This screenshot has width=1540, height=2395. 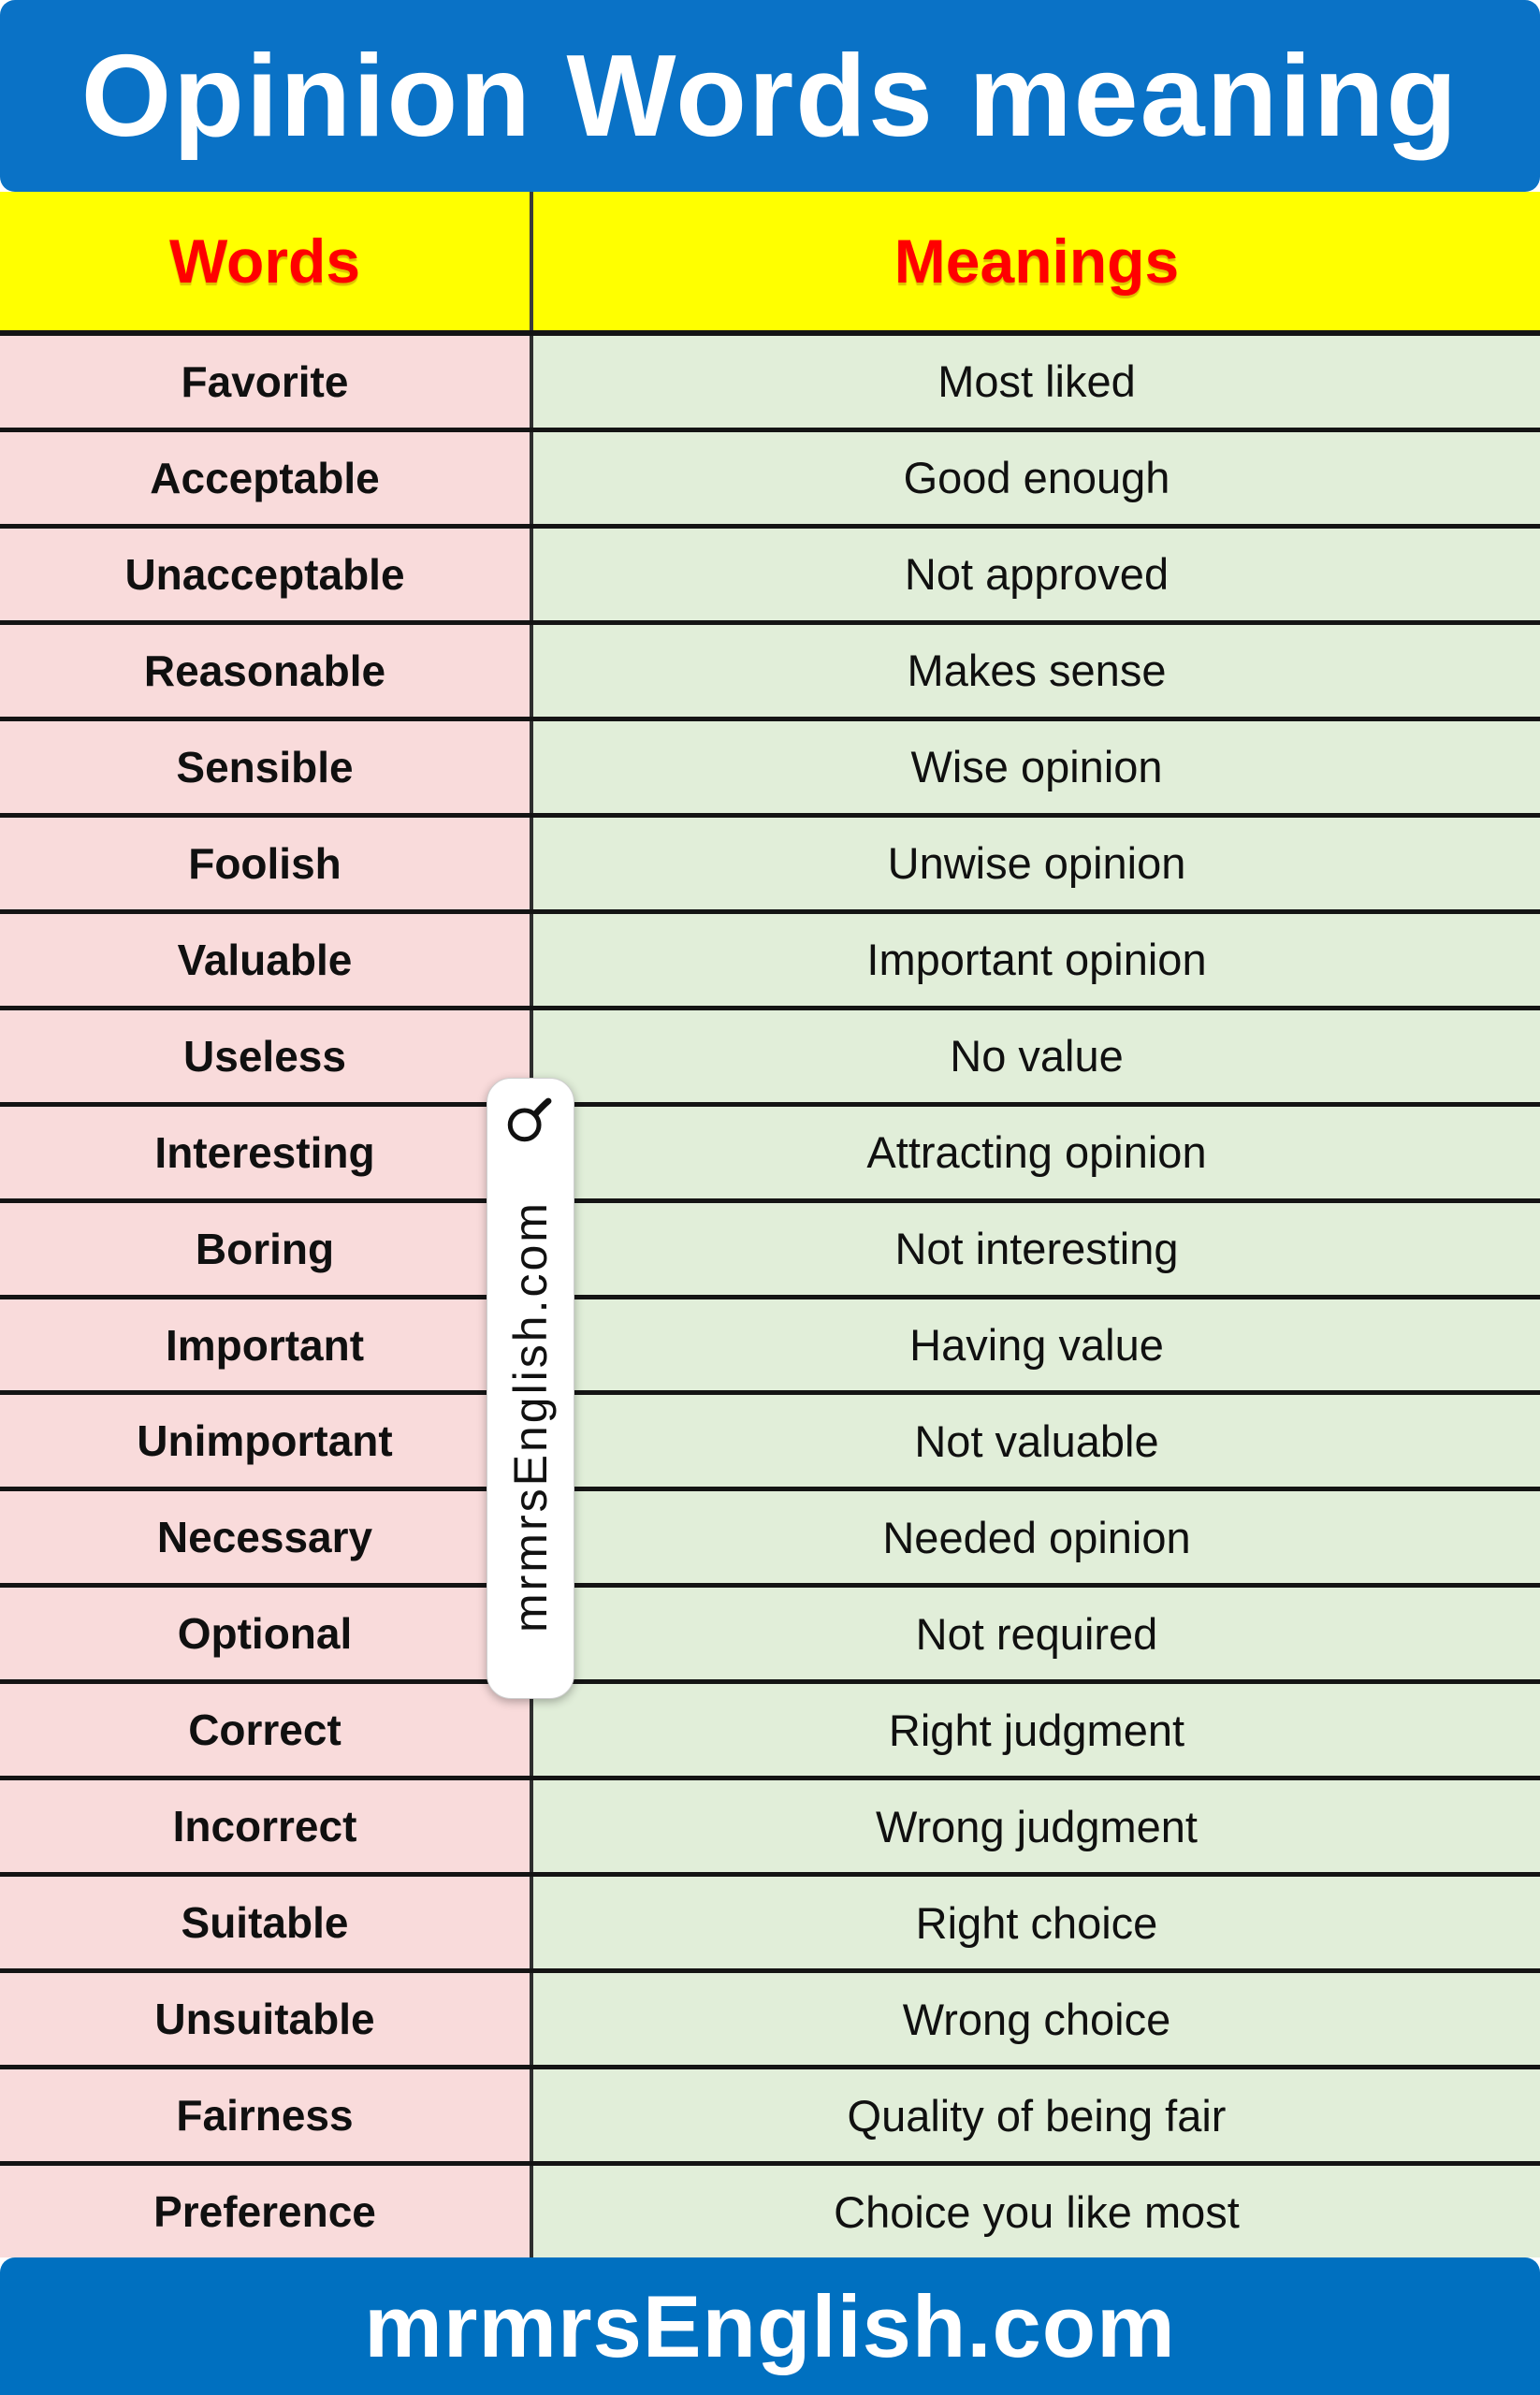 I want to click on meaning-cell: Right judgment, so click(x=1036, y=1730).